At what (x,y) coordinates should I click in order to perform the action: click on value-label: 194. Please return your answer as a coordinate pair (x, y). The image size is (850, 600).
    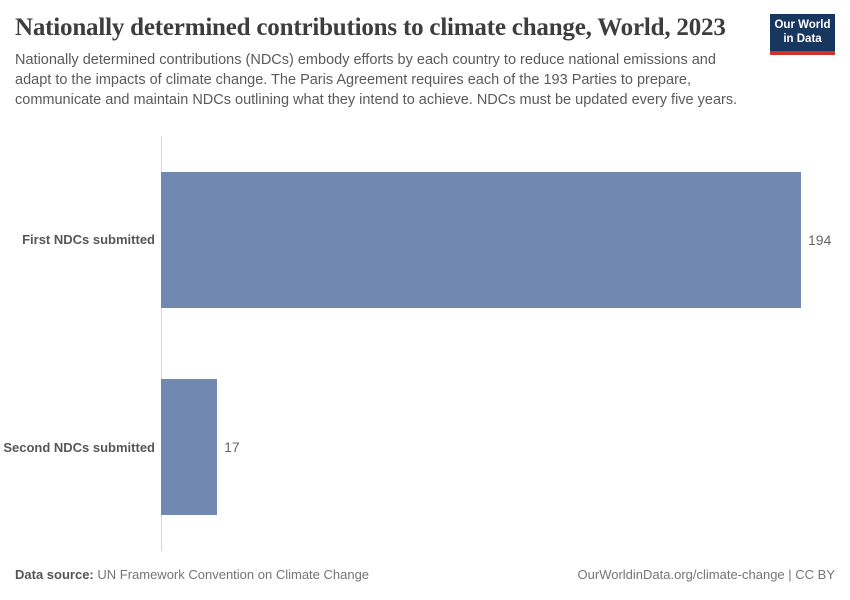
    Looking at the image, I should click on (820, 239).